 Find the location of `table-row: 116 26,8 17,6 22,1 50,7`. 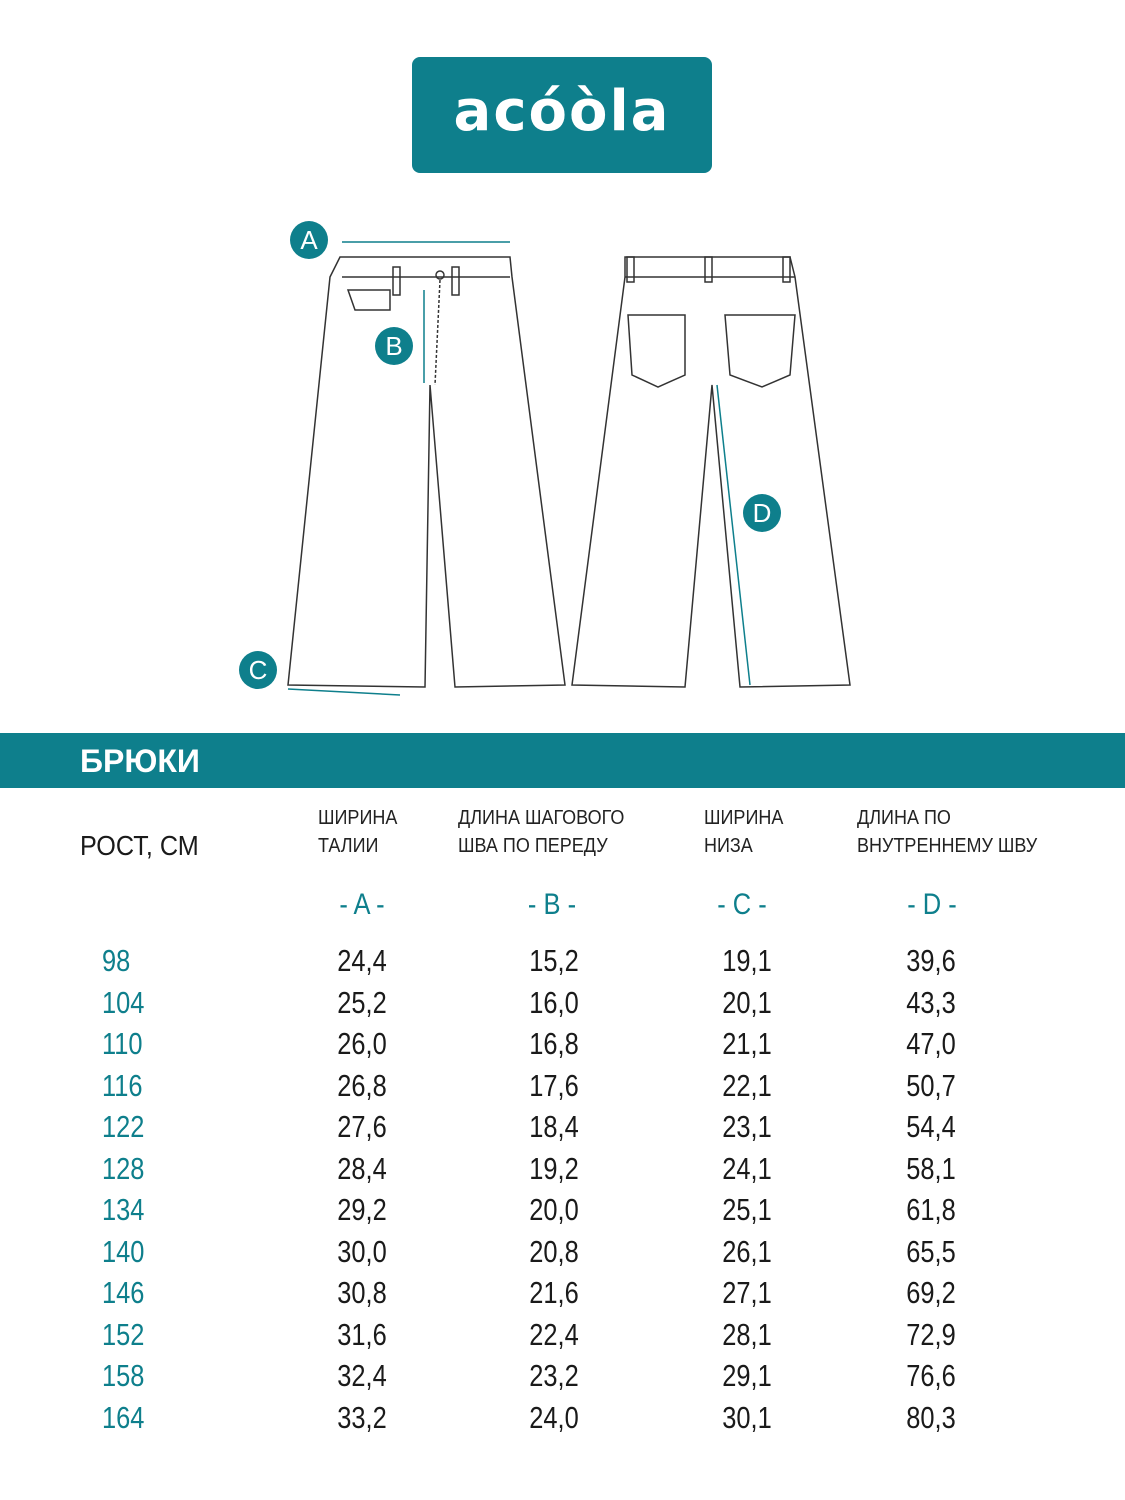

table-row: 116 26,8 17,6 22,1 50,7 is located at coordinates (562, 1088).